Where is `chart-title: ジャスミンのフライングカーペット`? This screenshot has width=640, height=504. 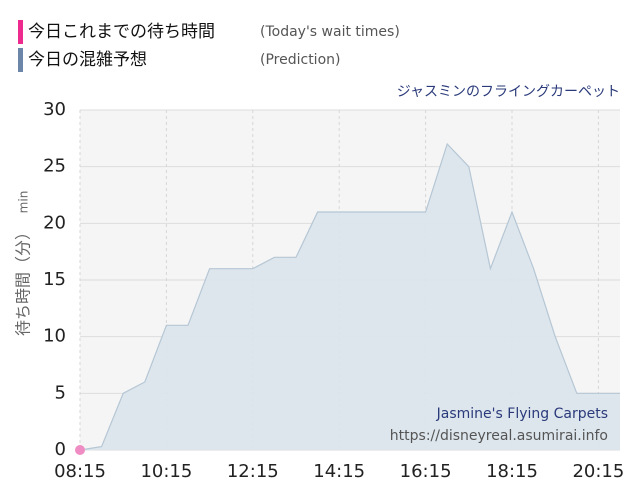
chart-title: ジャスミンのフライングカーペット is located at coordinates (508, 92).